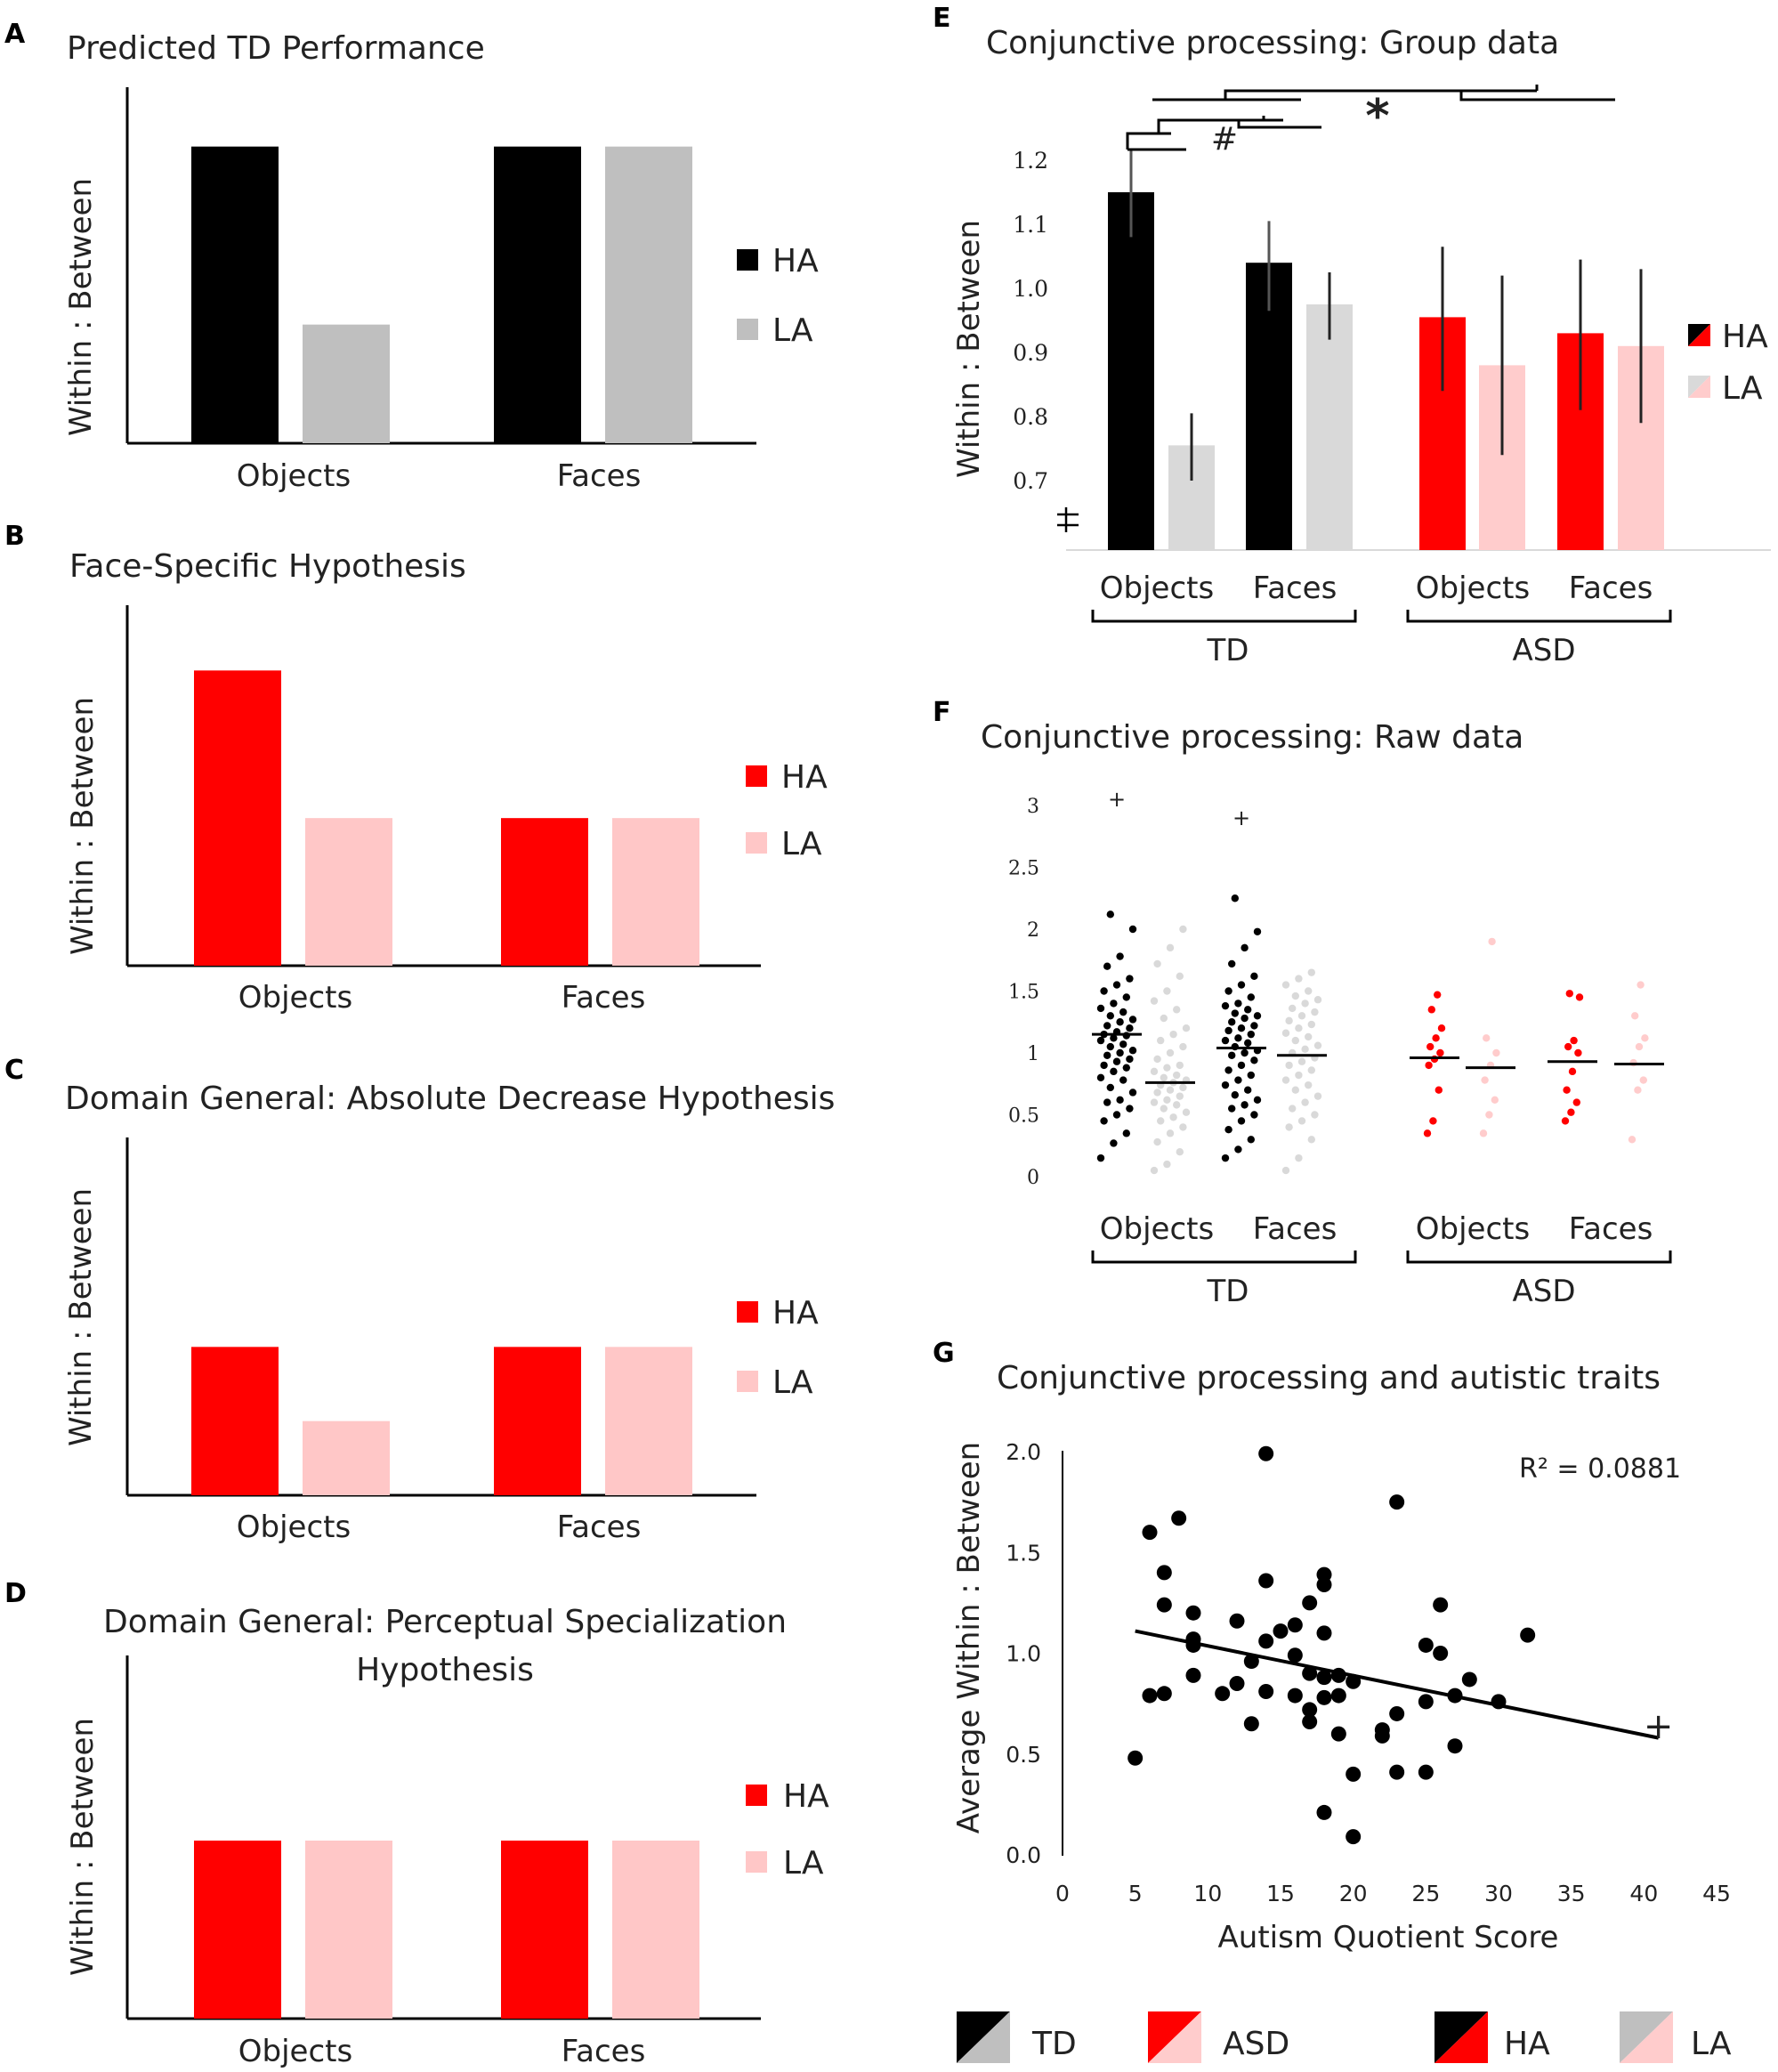  What do you see at coordinates (1225, 139) in the screenshot?
I see `panel-e-sig-hash: #` at bounding box center [1225, 139].